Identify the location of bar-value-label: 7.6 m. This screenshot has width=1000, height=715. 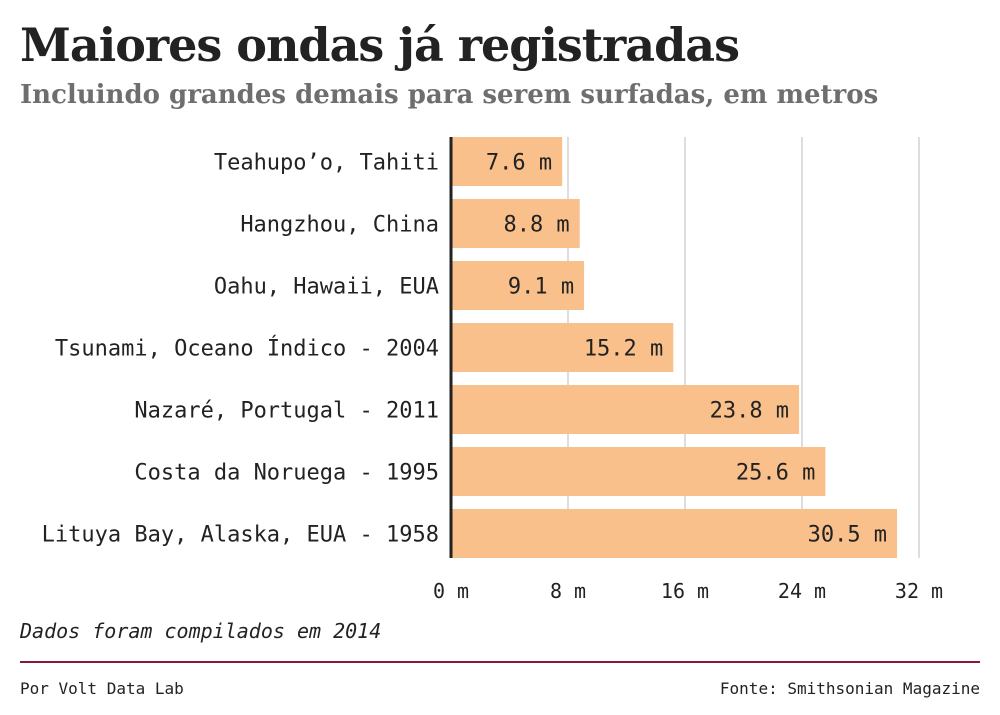
(519, 163).